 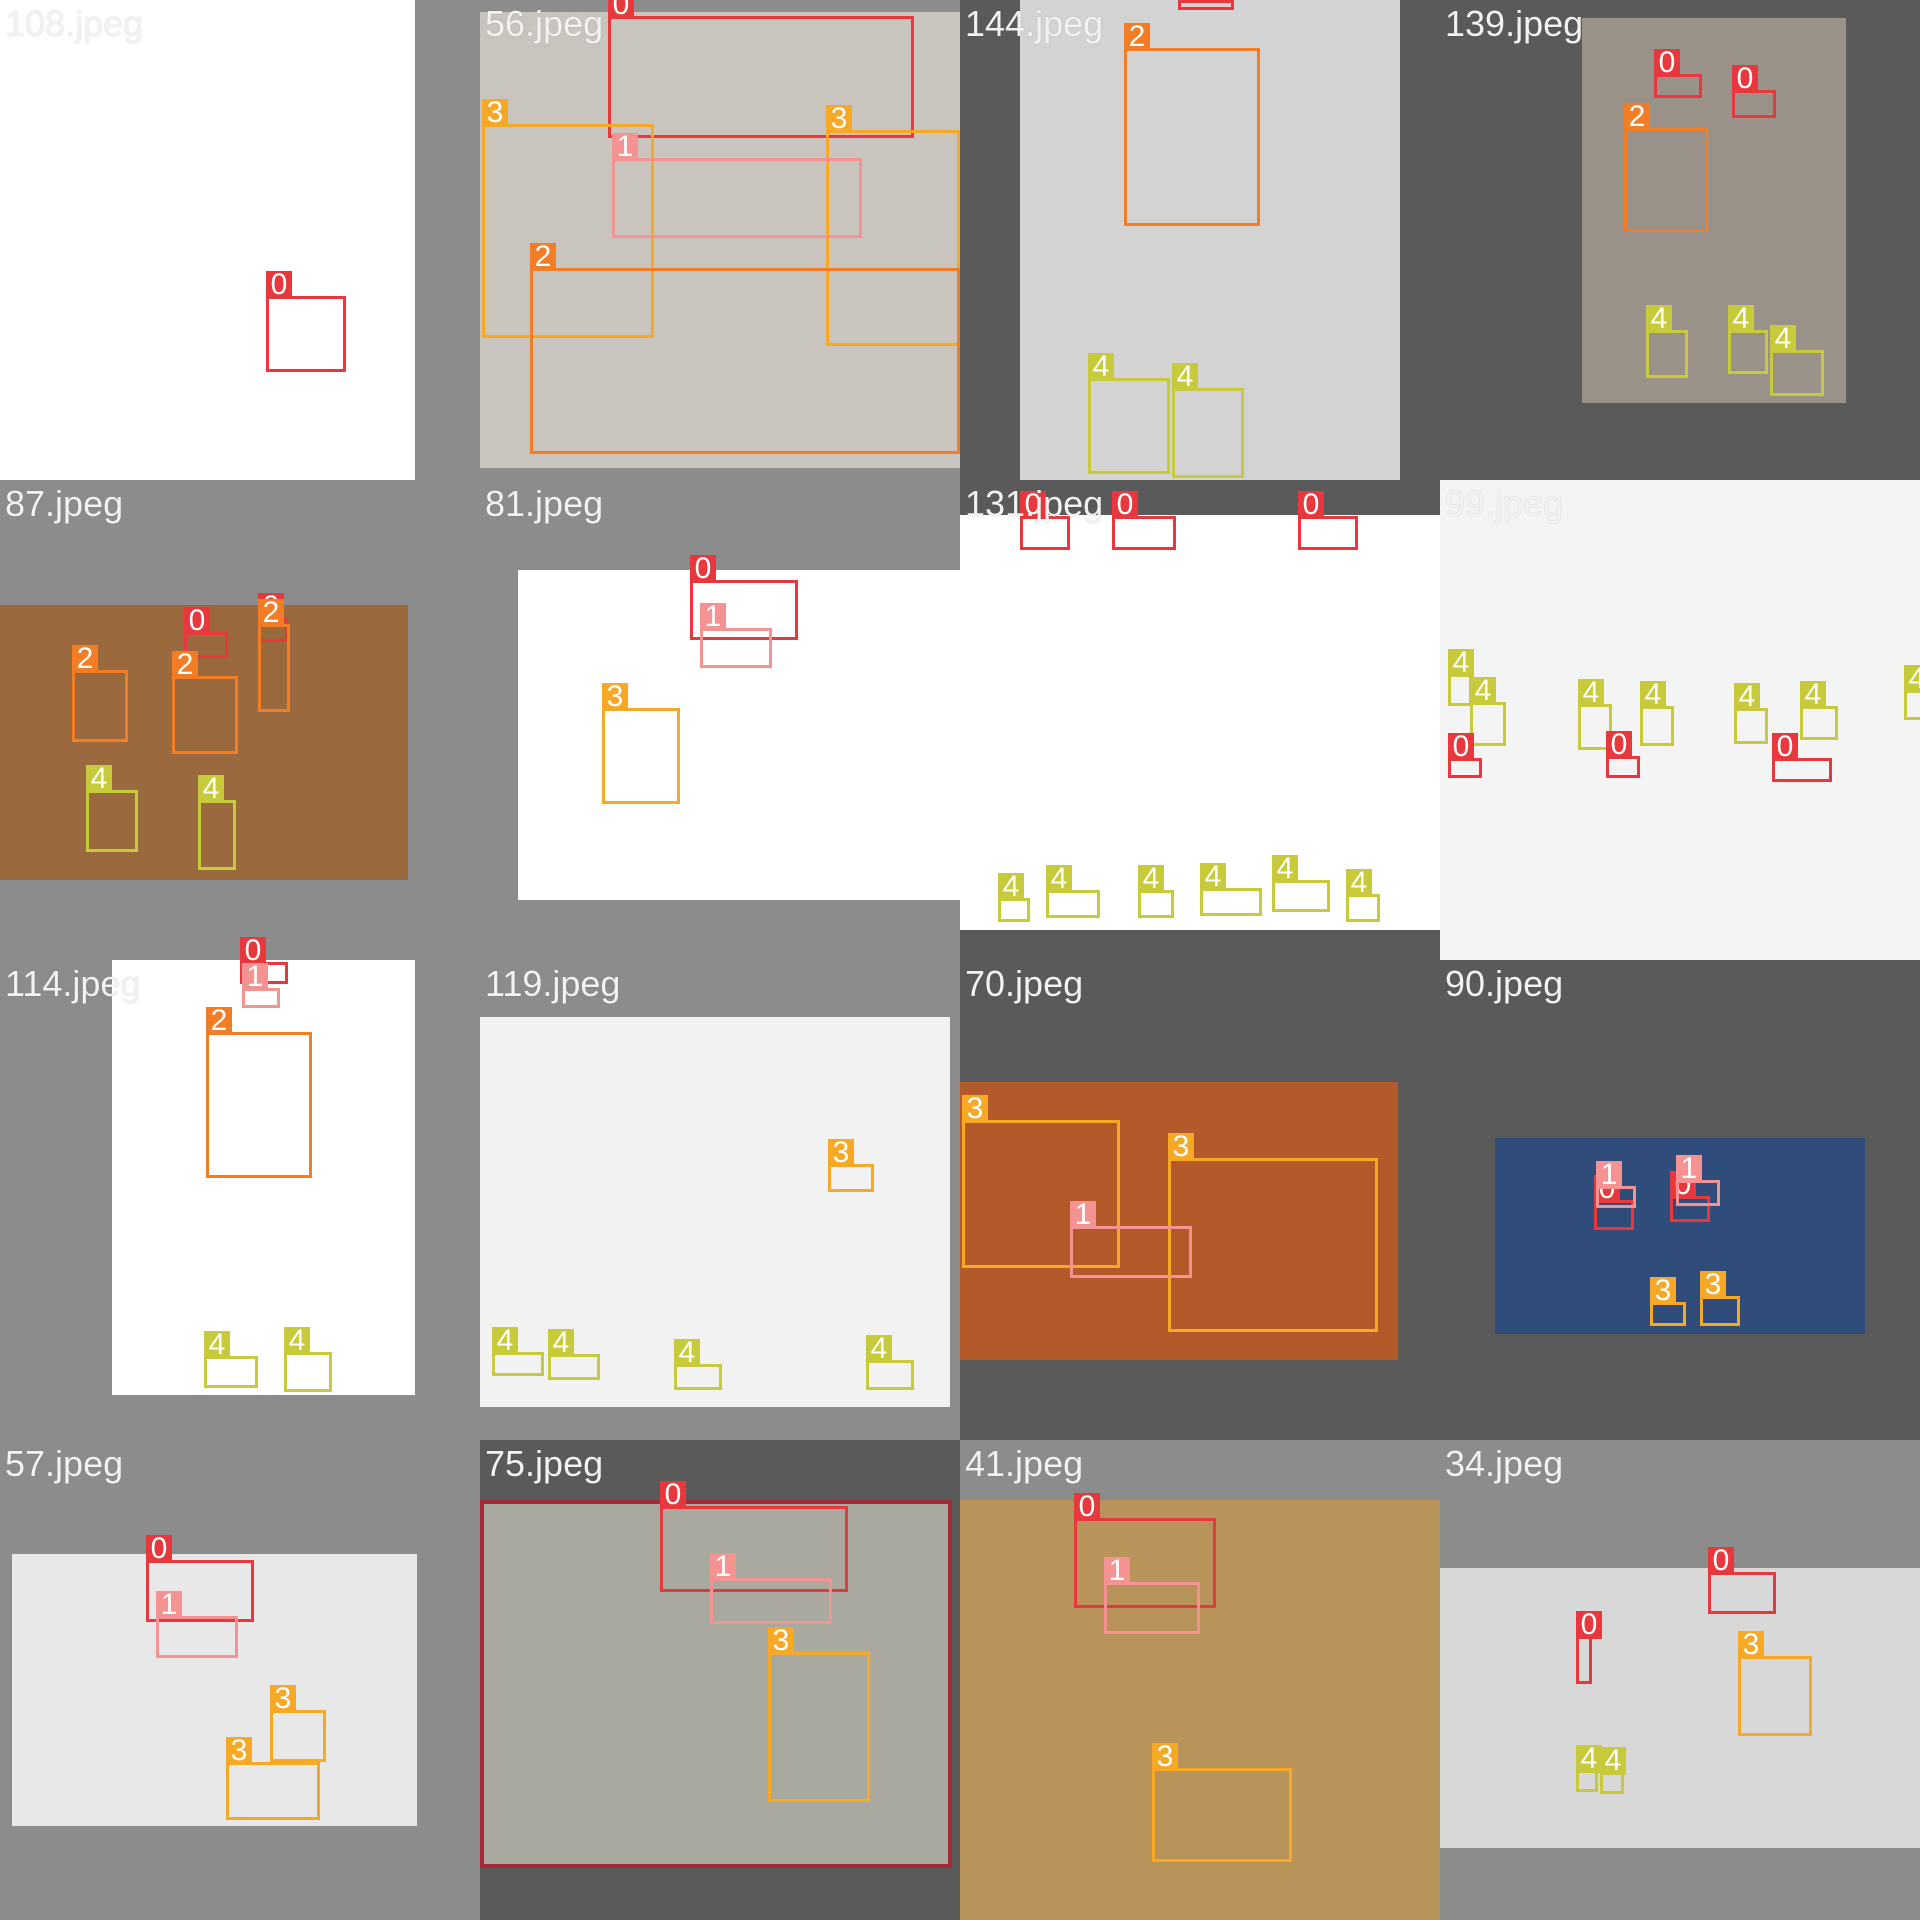 I want to click on tile-87: 87.jpeg, so click(x=240, y=720).